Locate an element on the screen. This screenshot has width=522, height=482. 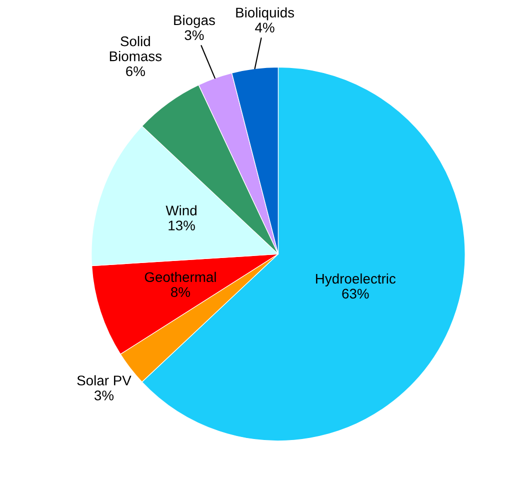
data-label: 6% is located at coordinates (135, 71).